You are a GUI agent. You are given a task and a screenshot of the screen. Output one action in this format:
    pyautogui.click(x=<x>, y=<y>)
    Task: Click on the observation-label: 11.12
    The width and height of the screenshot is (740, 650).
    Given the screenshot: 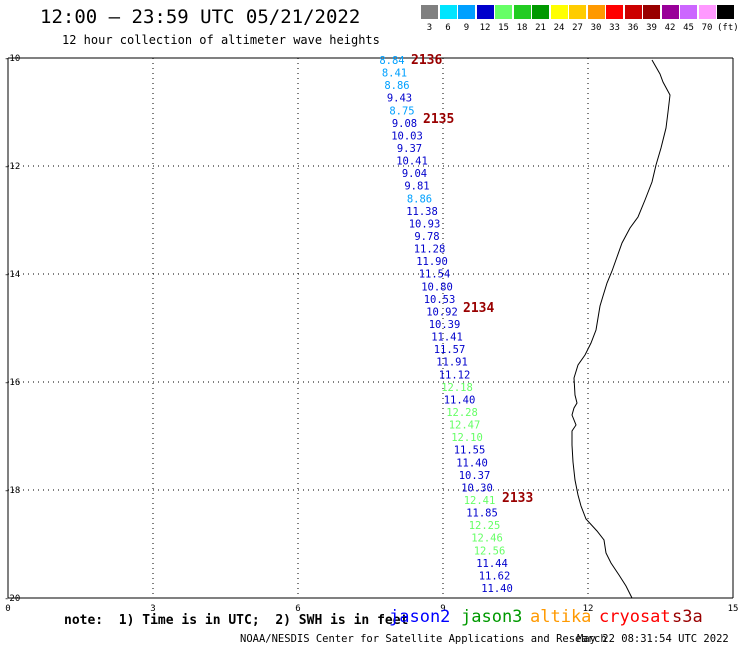 What is the action you would take?
    pyautogui.click(x=455, y=375)
    